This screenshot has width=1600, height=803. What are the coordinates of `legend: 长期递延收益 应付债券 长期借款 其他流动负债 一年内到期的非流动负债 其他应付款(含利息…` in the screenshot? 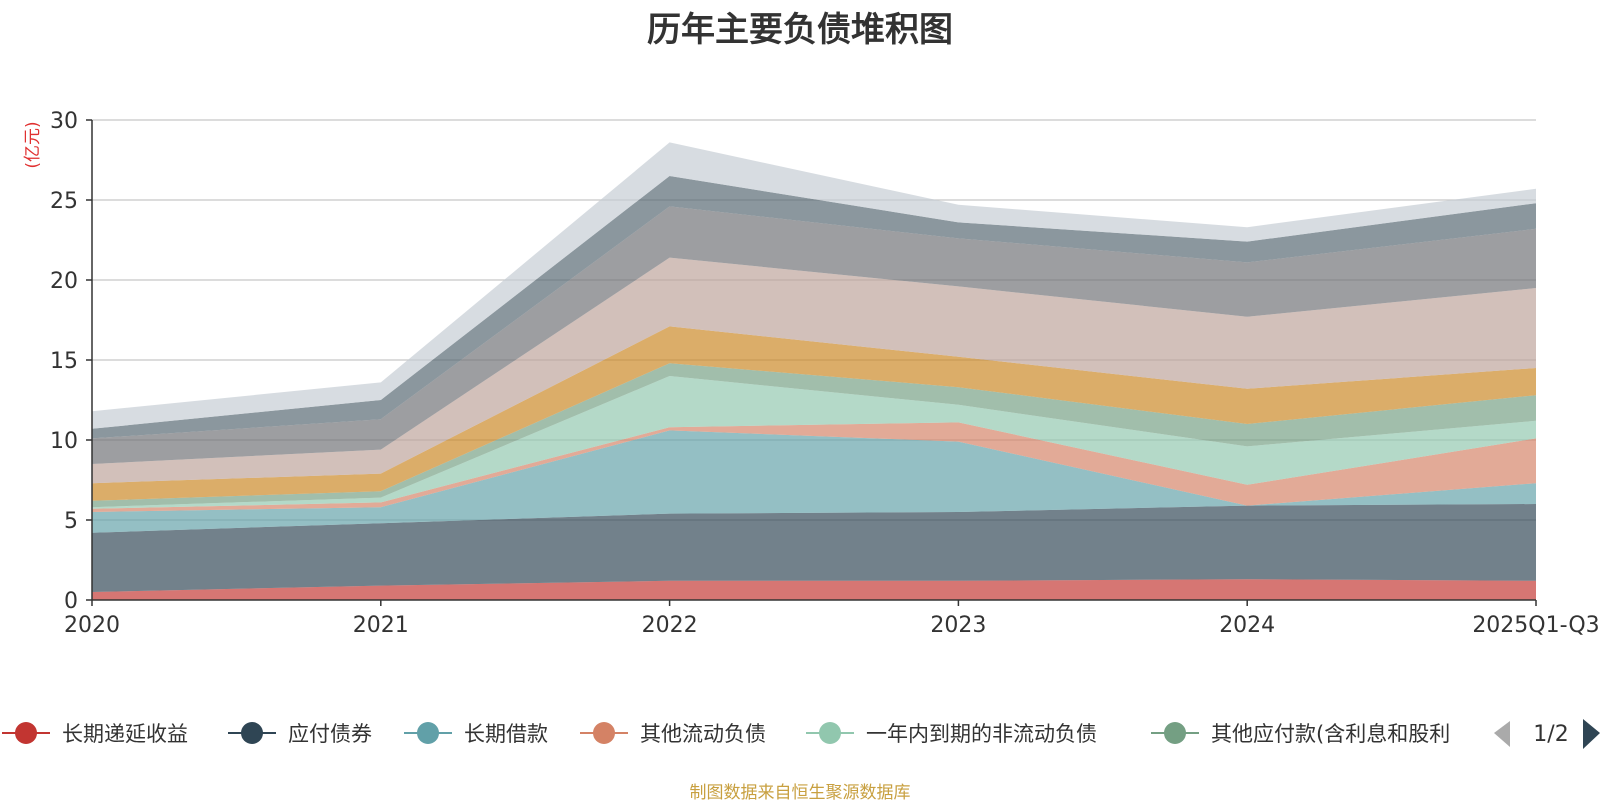 It's located at (801, 734).